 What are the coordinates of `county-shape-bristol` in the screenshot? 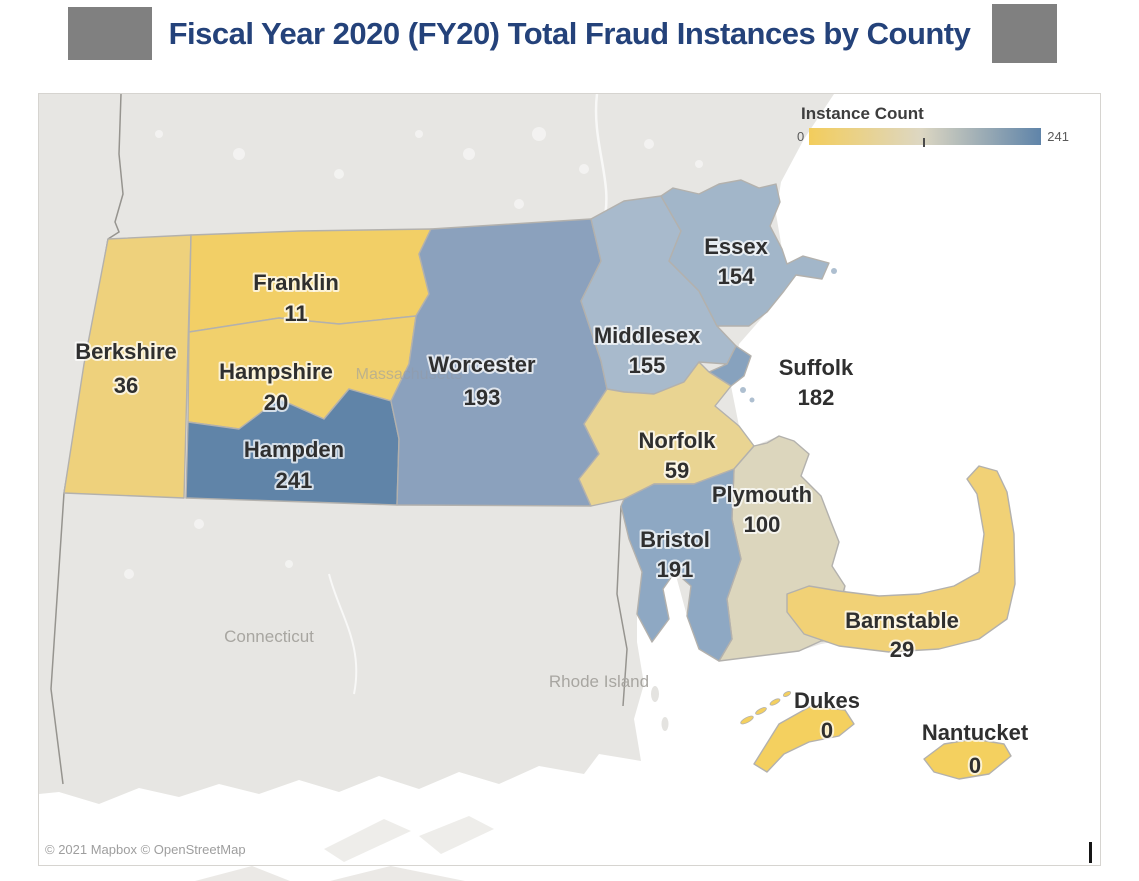 It's located at (681, 565).